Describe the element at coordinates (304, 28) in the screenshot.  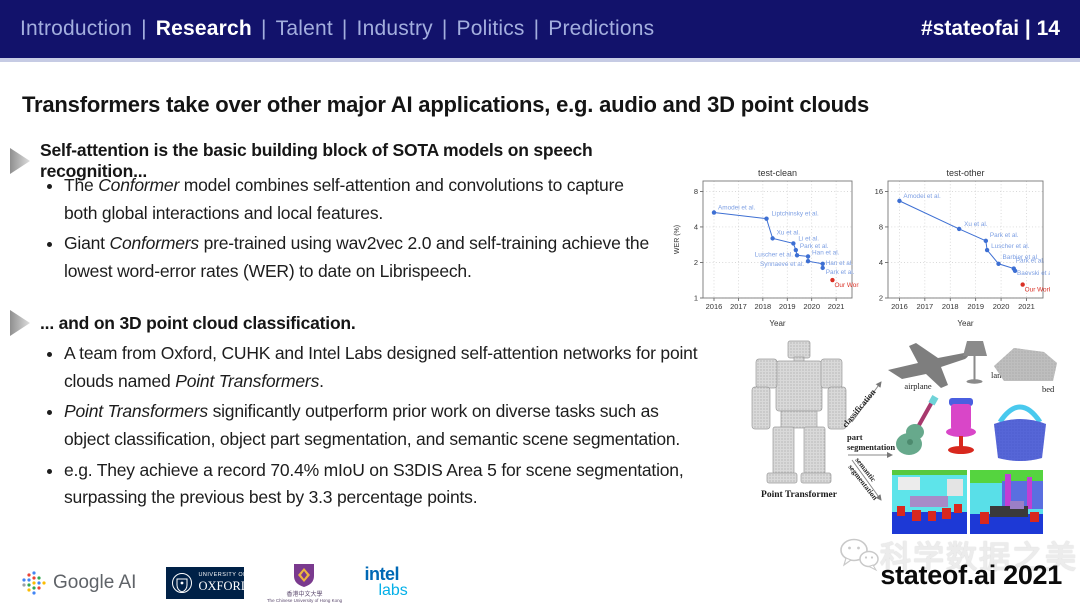
I see `nav-item-talent: Talent` at that location.